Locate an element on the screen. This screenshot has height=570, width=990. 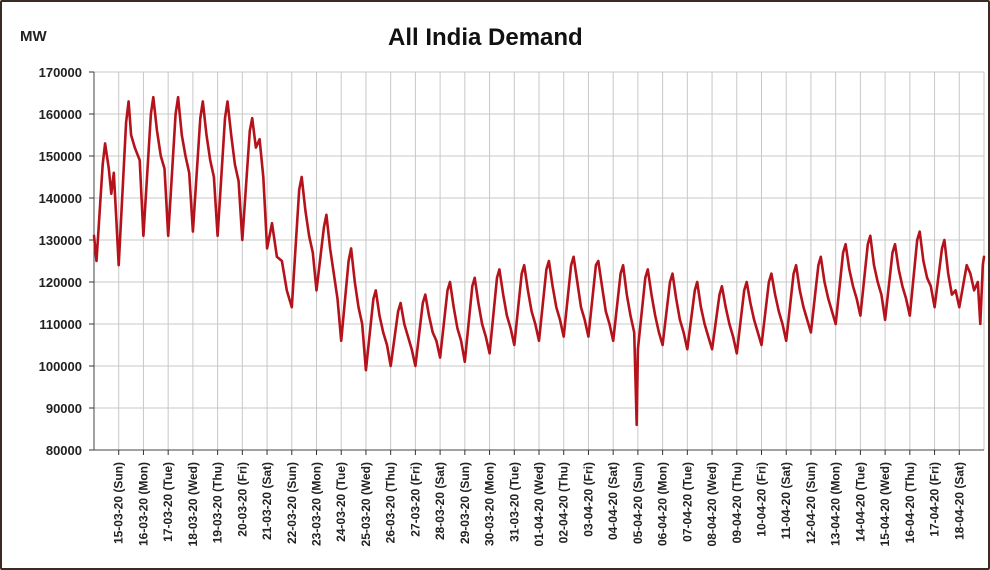
x-tick-label: 18-03-20 (Wed) is located at coordinates (193, 504).